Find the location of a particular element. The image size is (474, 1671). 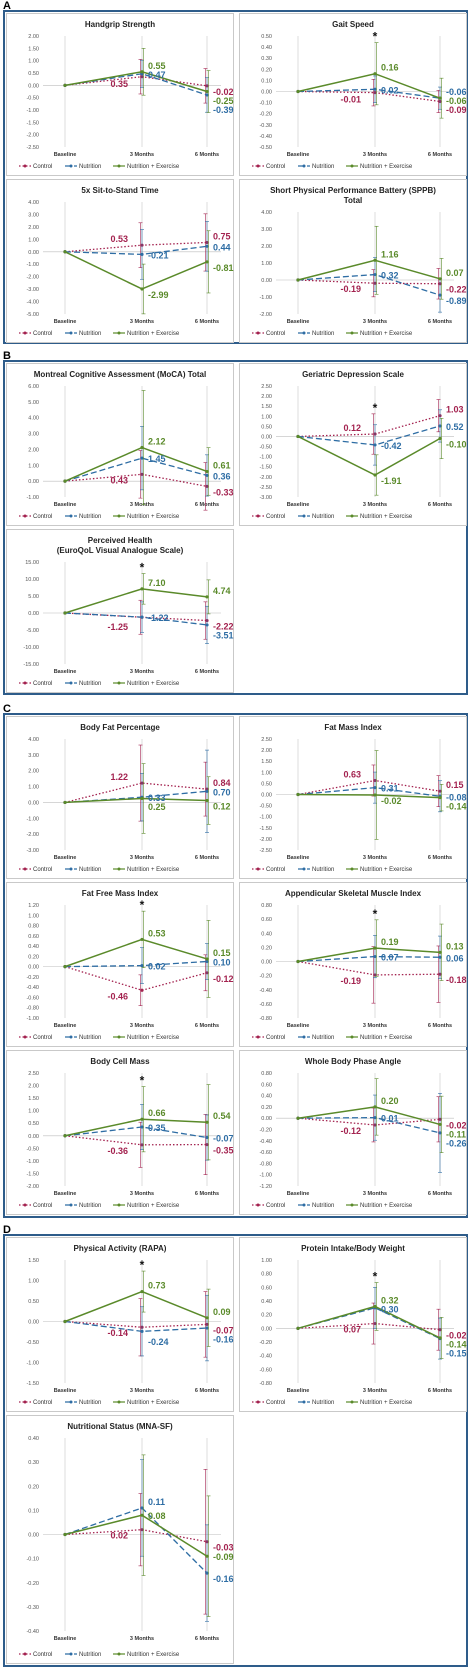

chart-title-line: Appendicular Skeletal Muscle Index is located at coordinates (353, 893).